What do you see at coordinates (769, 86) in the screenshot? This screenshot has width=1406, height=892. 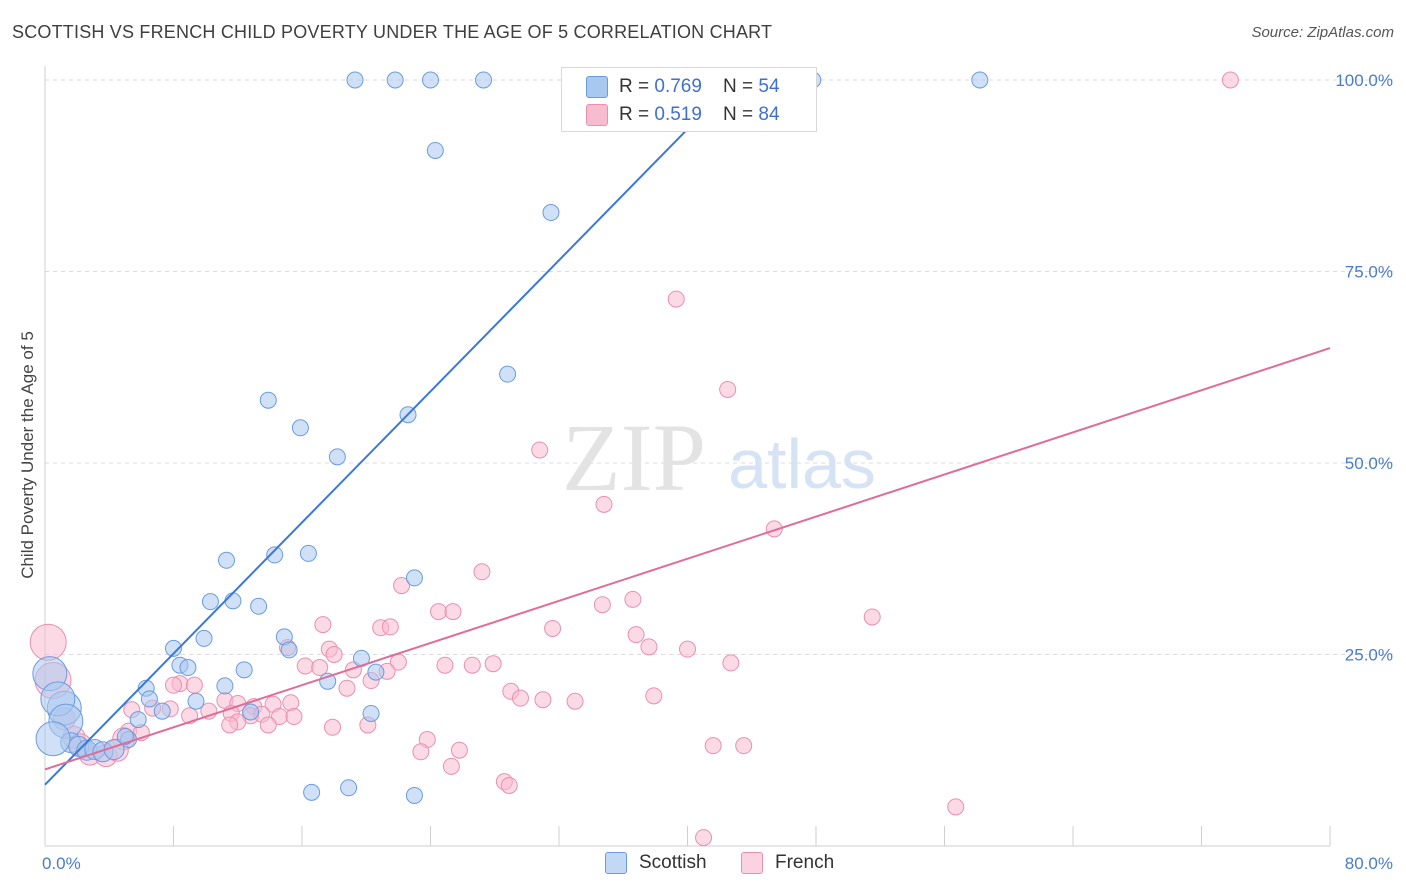 I see `n-value-scottish: 54` at bounding box center [769, 86].